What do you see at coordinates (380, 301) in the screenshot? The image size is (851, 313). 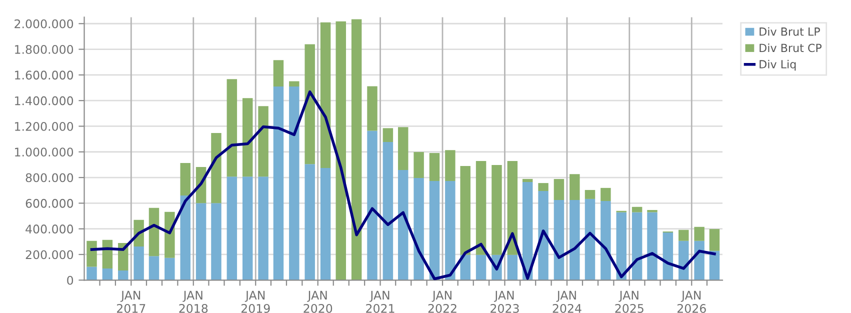 I see `x-tick-label: JAN 2021` at bounding box center [380, 301].